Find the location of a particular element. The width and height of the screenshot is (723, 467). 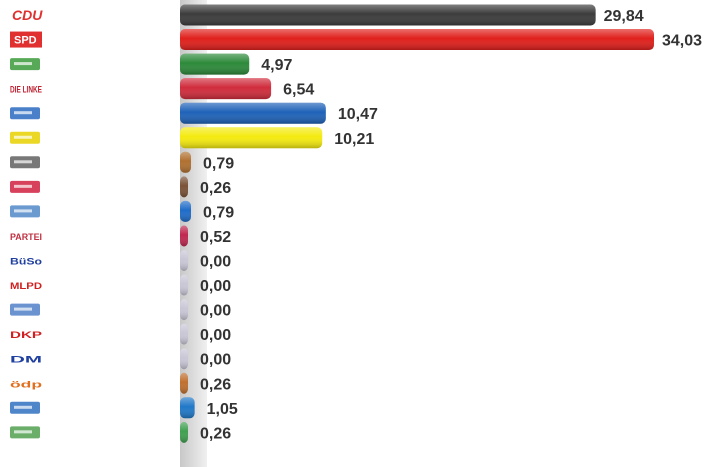

party-logo: CDU is located at coordinates (27, 15).